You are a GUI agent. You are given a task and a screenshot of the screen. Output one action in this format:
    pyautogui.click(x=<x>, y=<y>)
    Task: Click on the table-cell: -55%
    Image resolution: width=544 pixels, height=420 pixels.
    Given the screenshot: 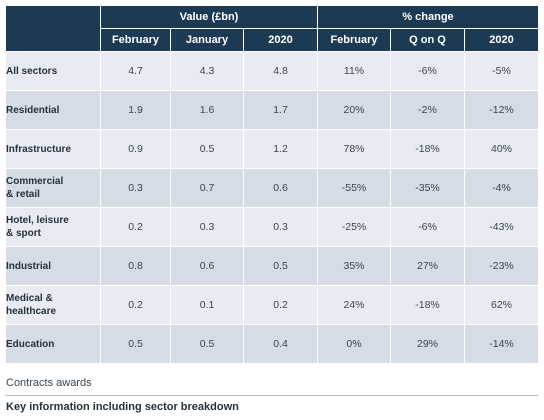 What is the action you would take?
    pyautogui.click(x=354, y=188)
    